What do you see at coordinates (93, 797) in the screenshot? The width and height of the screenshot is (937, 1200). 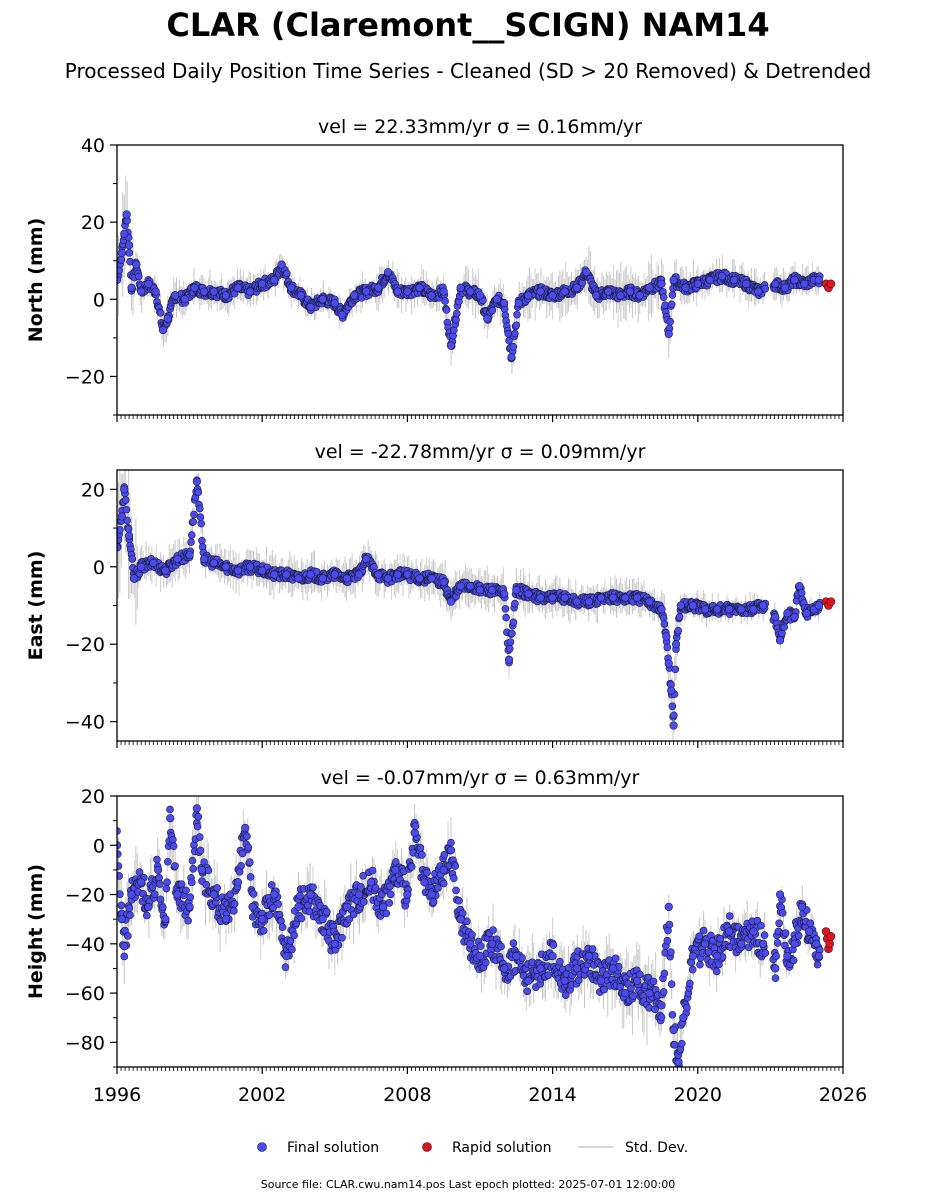 I see `y-tick-label: 20` at bounding box center [93, 797].